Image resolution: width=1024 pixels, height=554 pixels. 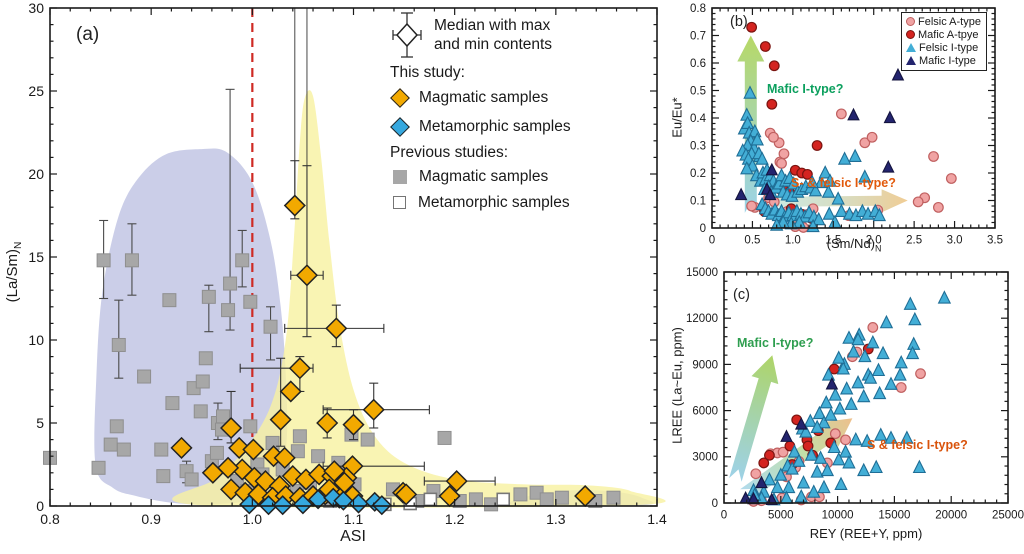 What do you see at coordinates (705, 412) in the screenshot?
I see `svg-text: 6000` at bounding box center [705, 412].